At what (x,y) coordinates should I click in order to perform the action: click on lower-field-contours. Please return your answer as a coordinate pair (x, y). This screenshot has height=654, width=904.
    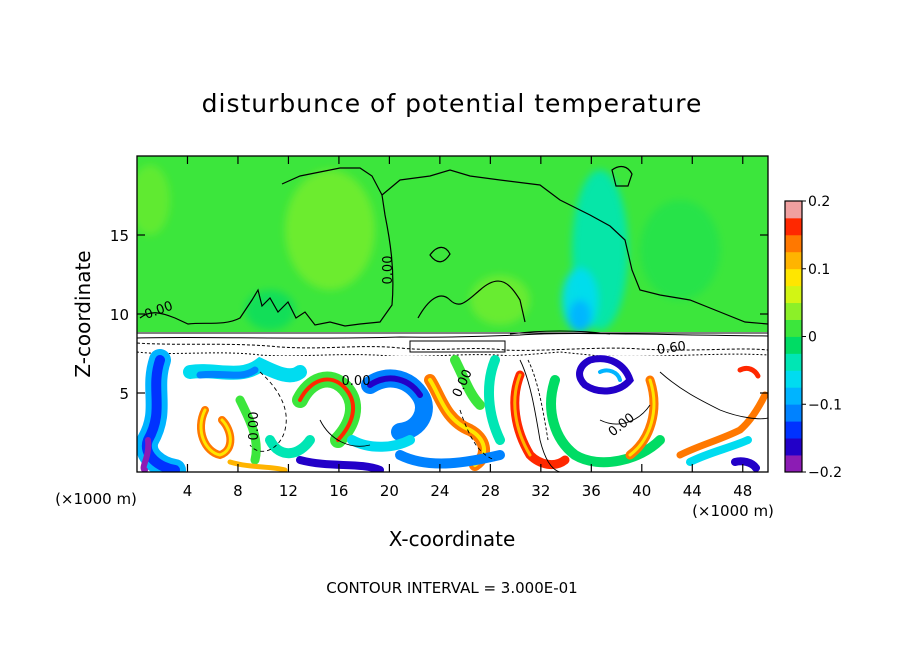
    Looking at the image, I should click on (508, 415).